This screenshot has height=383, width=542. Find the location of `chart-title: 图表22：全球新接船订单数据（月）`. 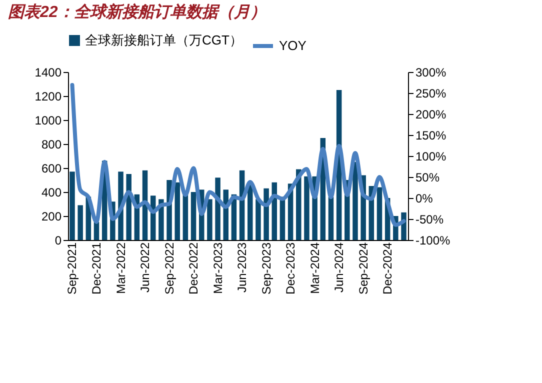

chart-title: 图表22：全球新接船订单数据（月） is located at coordinates (137, 12).